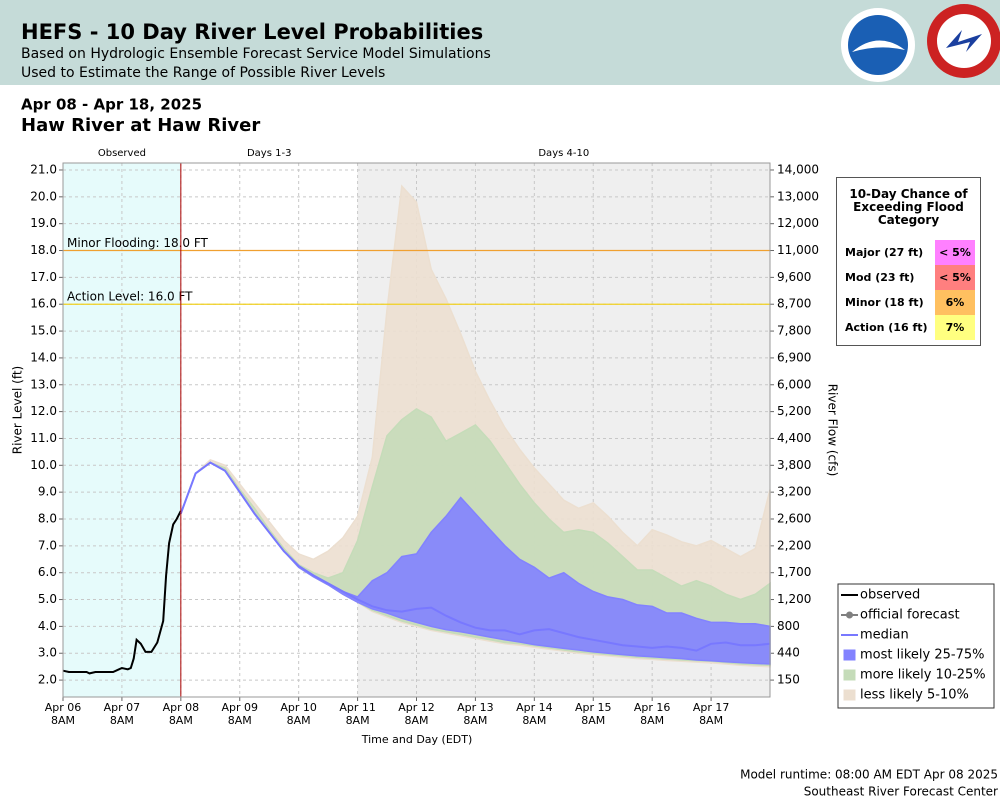 Image resolution: width=1000 pixels, height=800 pixels. Describe the element at coordinates (833, 430) in the screenshot. I see `y2-axis-label: River Flow (cfs)` at that location.